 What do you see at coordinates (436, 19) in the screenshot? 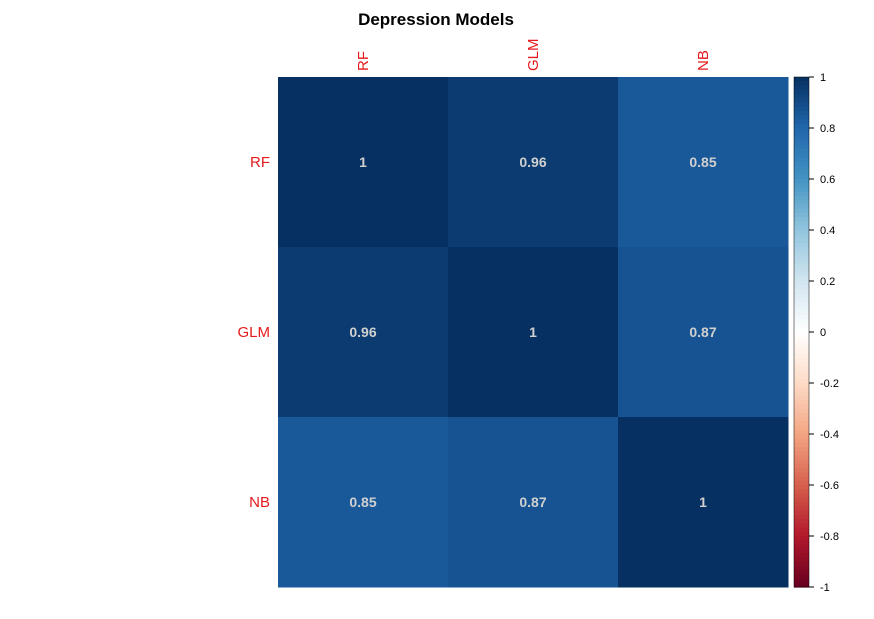
I see `chart-title: Depression Models` at bounding box center [436, 19].